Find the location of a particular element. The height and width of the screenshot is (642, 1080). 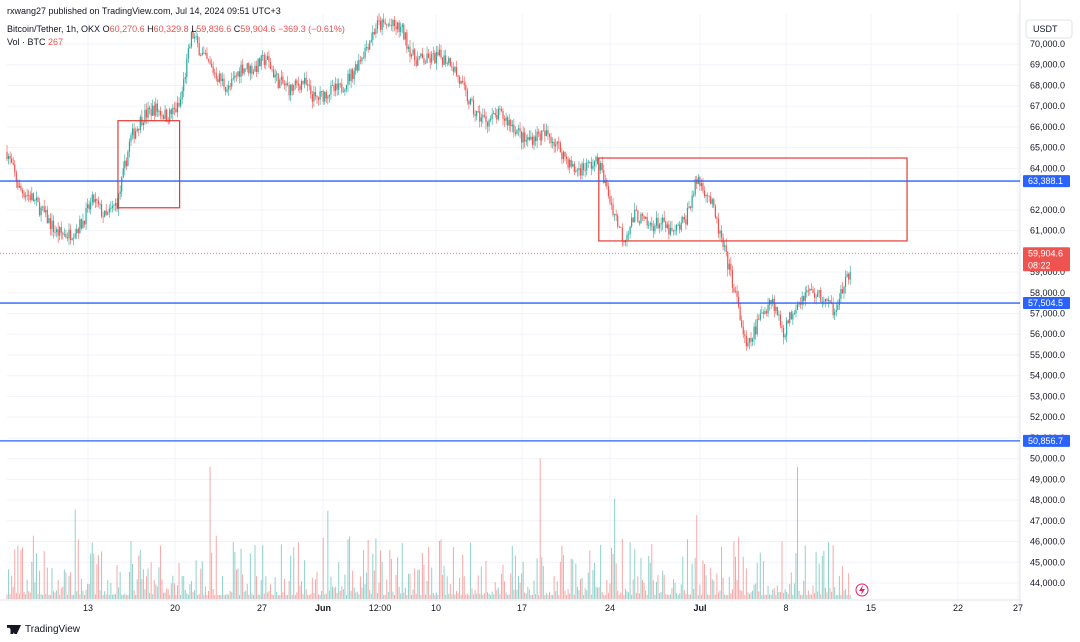

price-tick-label: 48,000.0 is located at coordinates (1047, 500).